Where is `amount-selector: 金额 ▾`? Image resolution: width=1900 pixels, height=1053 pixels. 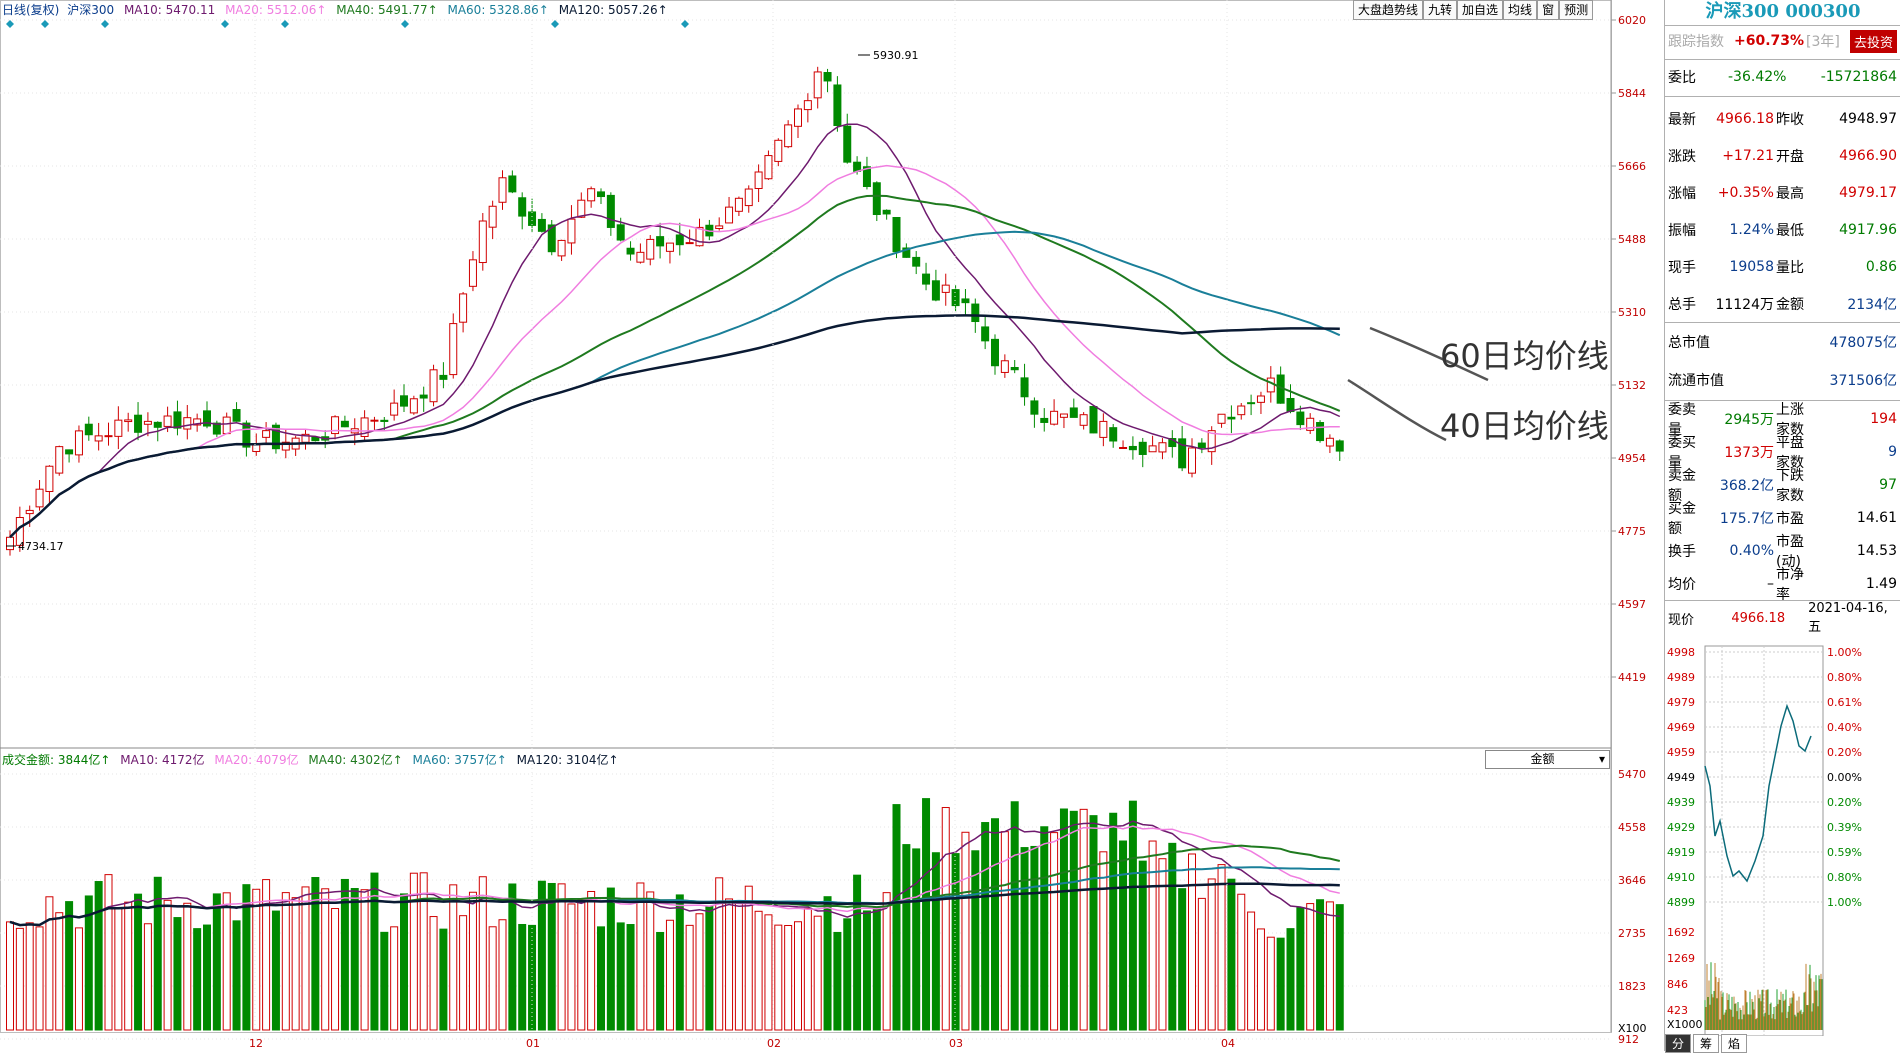
amount-selector: 金额 ▾ is located at coordinates (1547, 759).